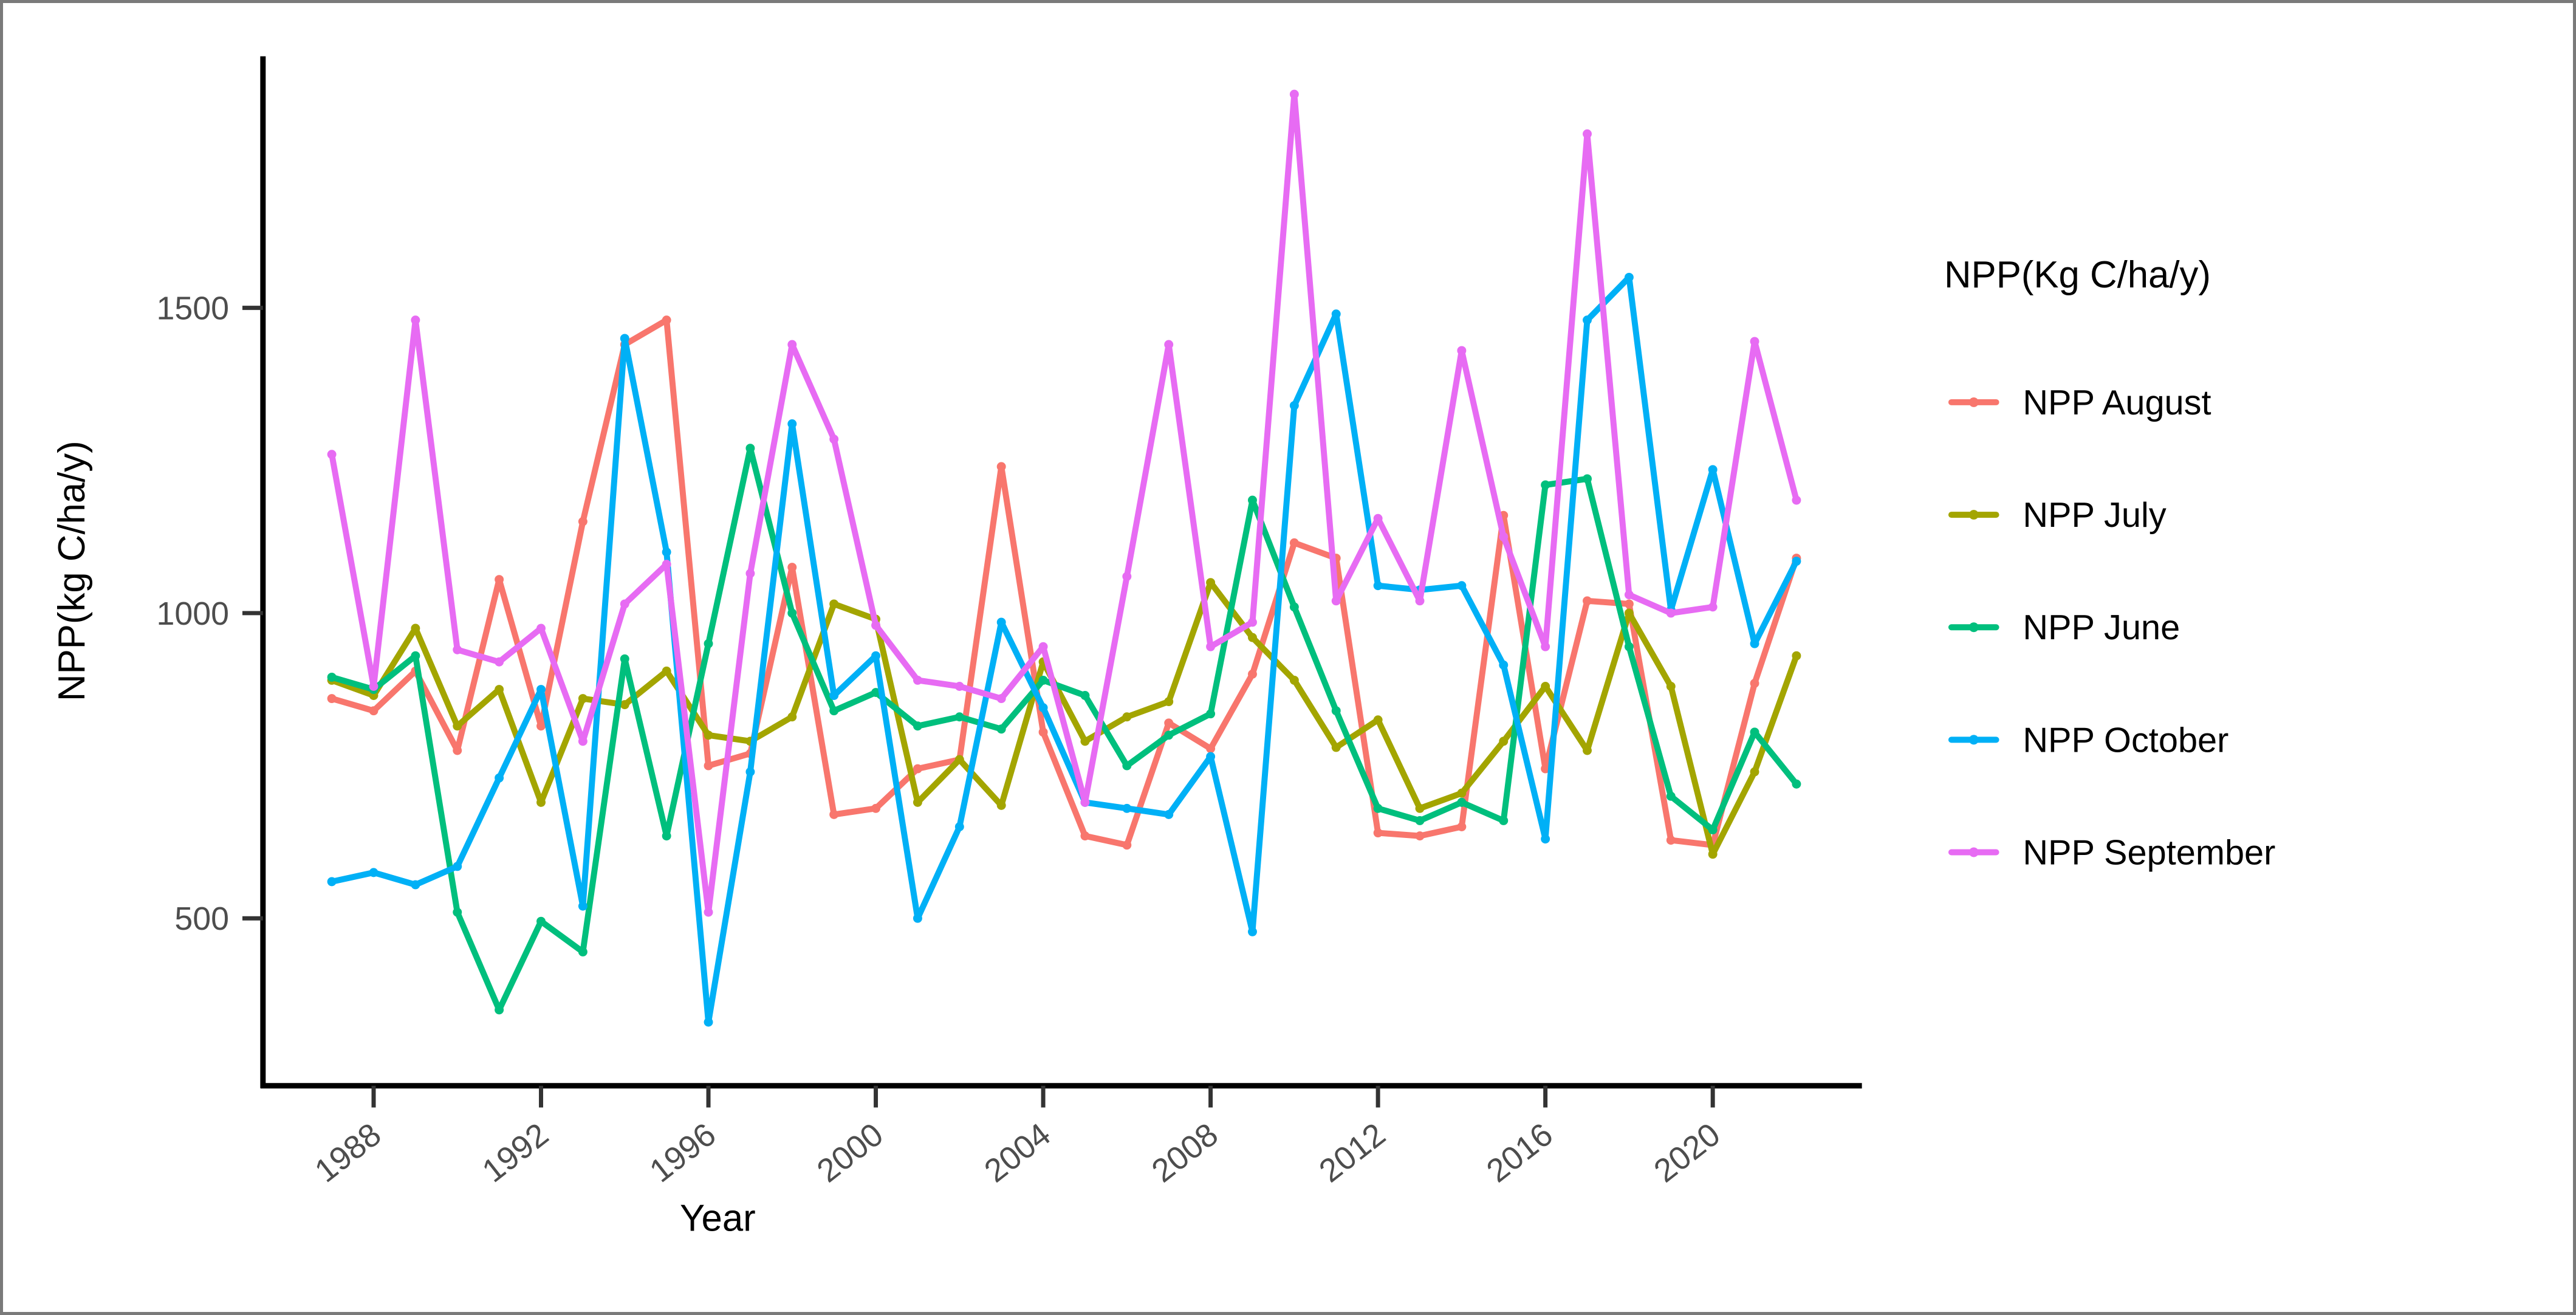 This screenshot has width=2576, height=1315. I want to click on y-tick-label: 500, so click(201, 919).